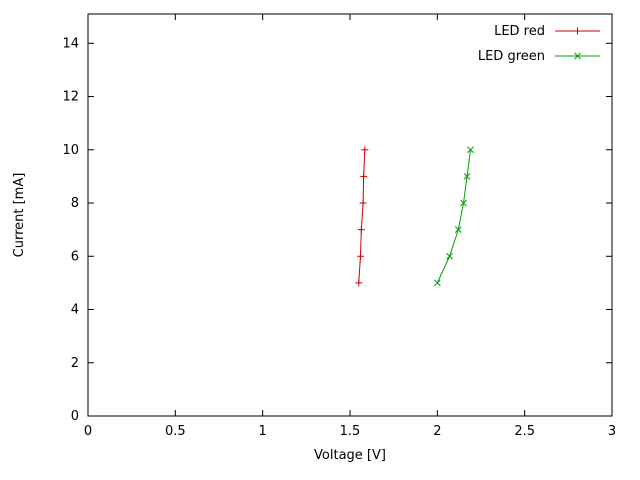 The image size is (640, 480). I want to click on x-tick-label: 3, so click(612, 431).